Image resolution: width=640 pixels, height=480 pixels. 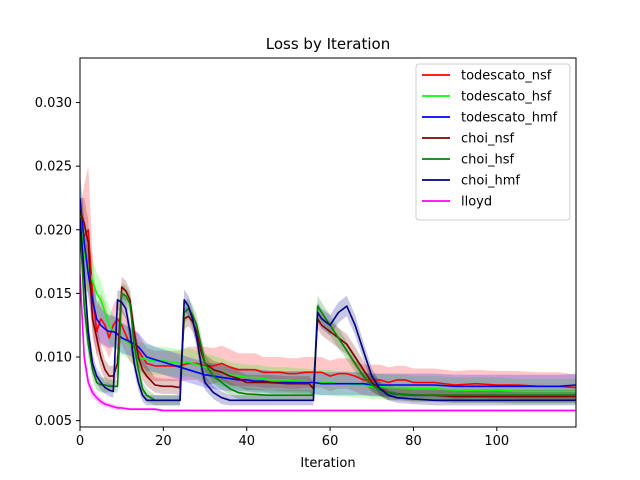 What do you see at coordinates (509, 118) in the screenshot?
I see `legend-label-todescato_hmf: todescato_hmf` at bounding box center [509, 118].